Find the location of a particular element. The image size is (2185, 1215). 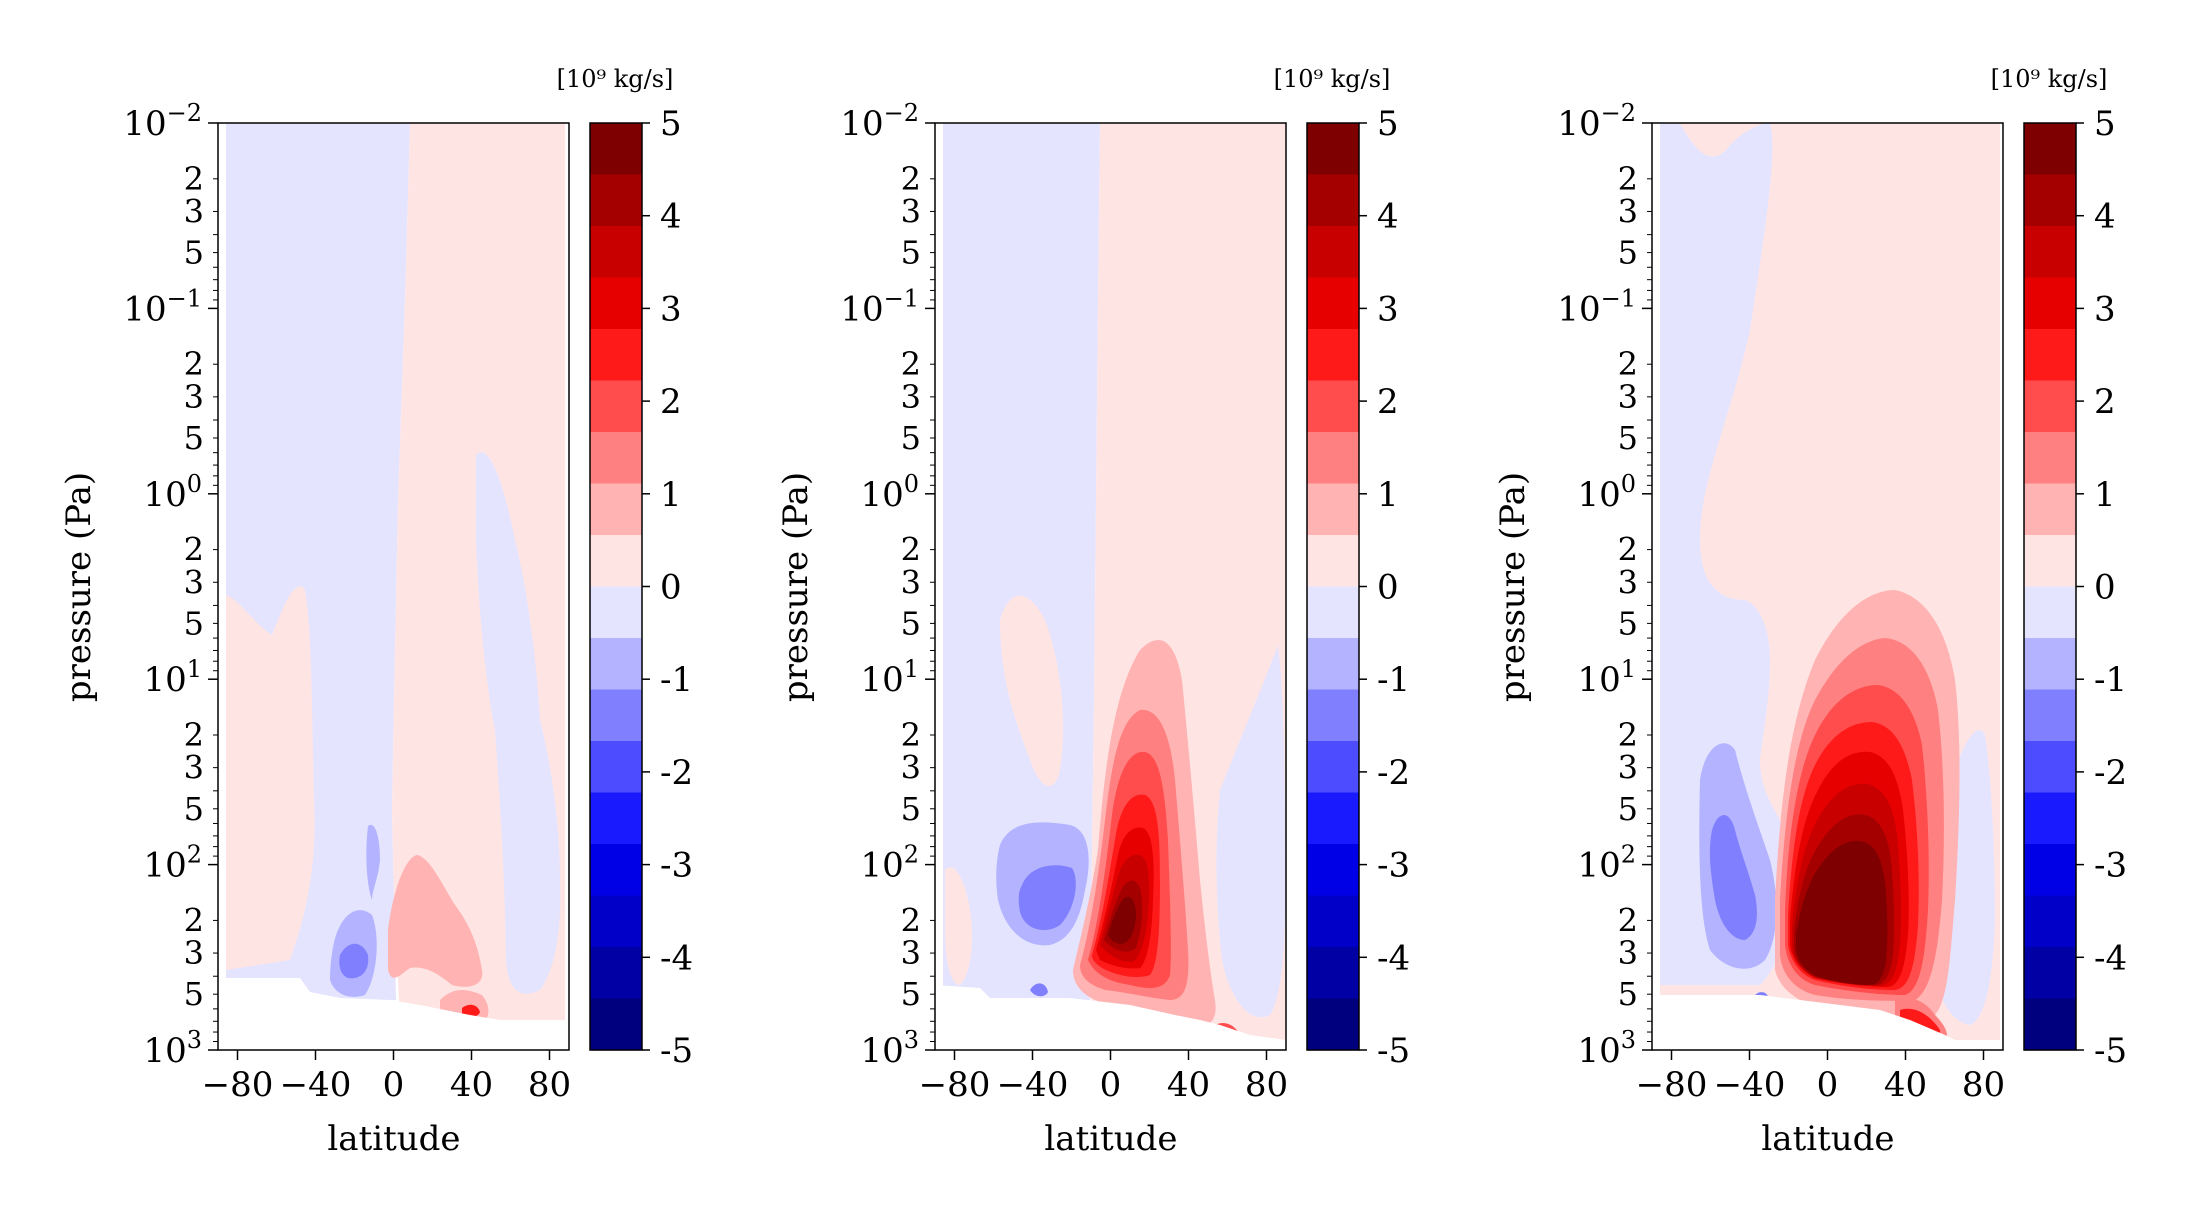

surface-mask-middle is located at coordinates (1110, 1017).